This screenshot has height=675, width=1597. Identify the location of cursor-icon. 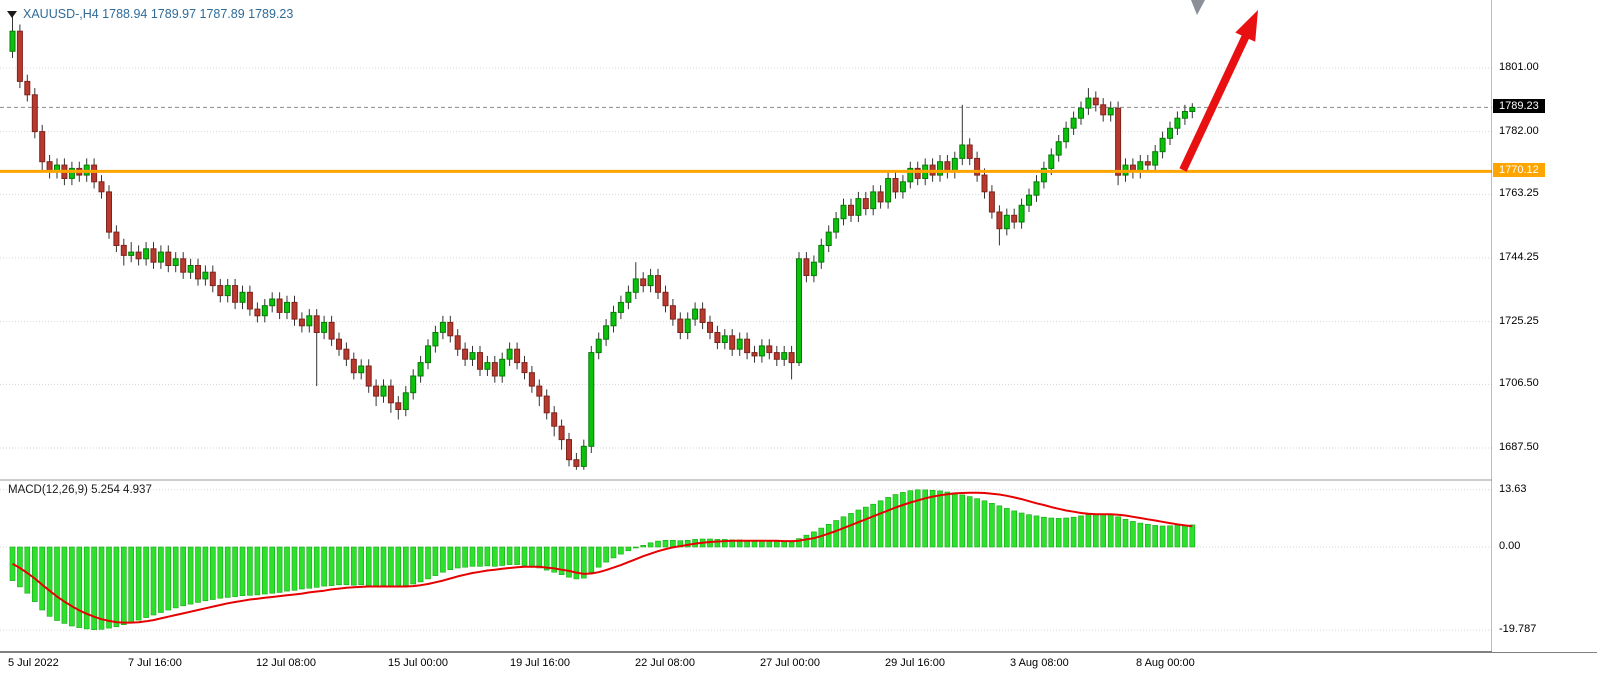
(1198, 7).